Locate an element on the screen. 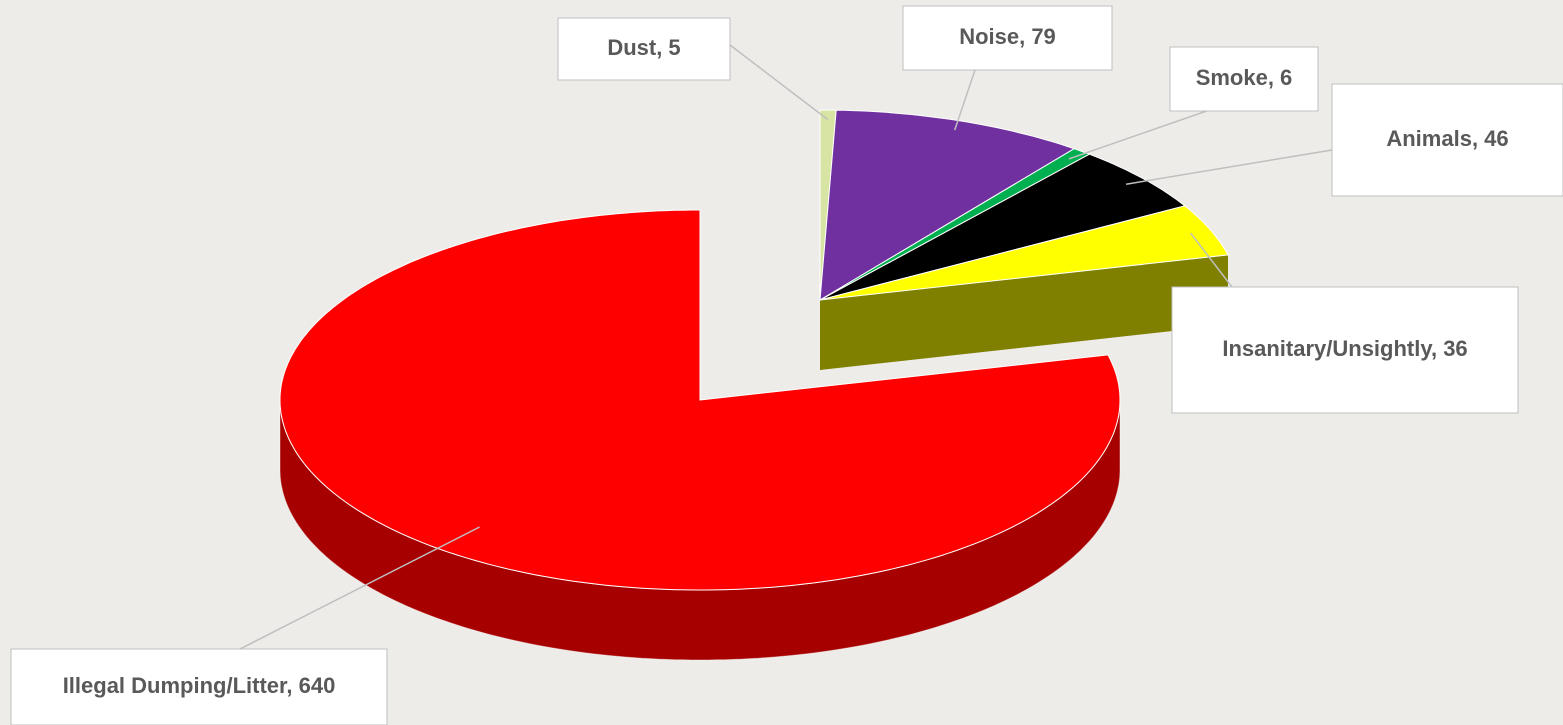  data-label: Dust, 5 is located at coordinates (643, 47).